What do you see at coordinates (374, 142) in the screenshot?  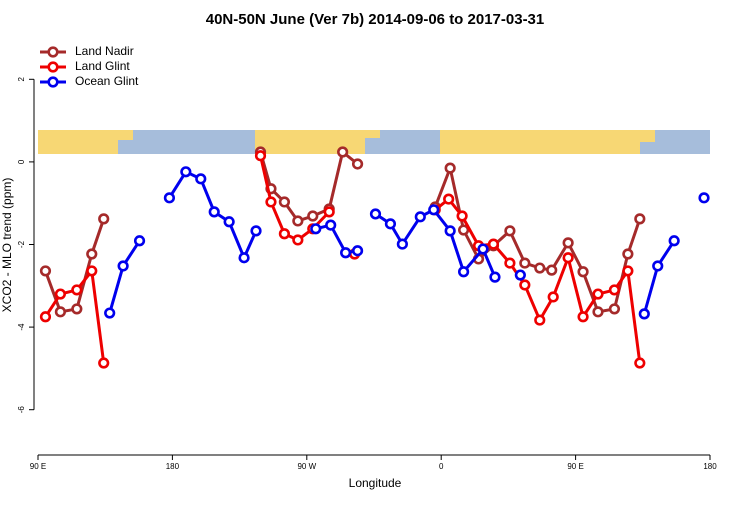 I see `map-strip` at bounding box center [374, 142].